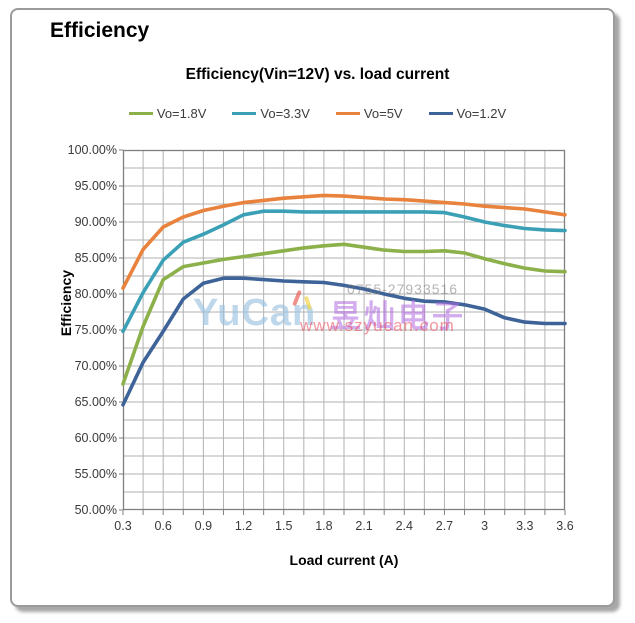 The width and height of the screenshot is (635, 623). Describe the element at coordinates (95, 402) in the screenshot. I see `y-tick-label: 65.00%` at that location.